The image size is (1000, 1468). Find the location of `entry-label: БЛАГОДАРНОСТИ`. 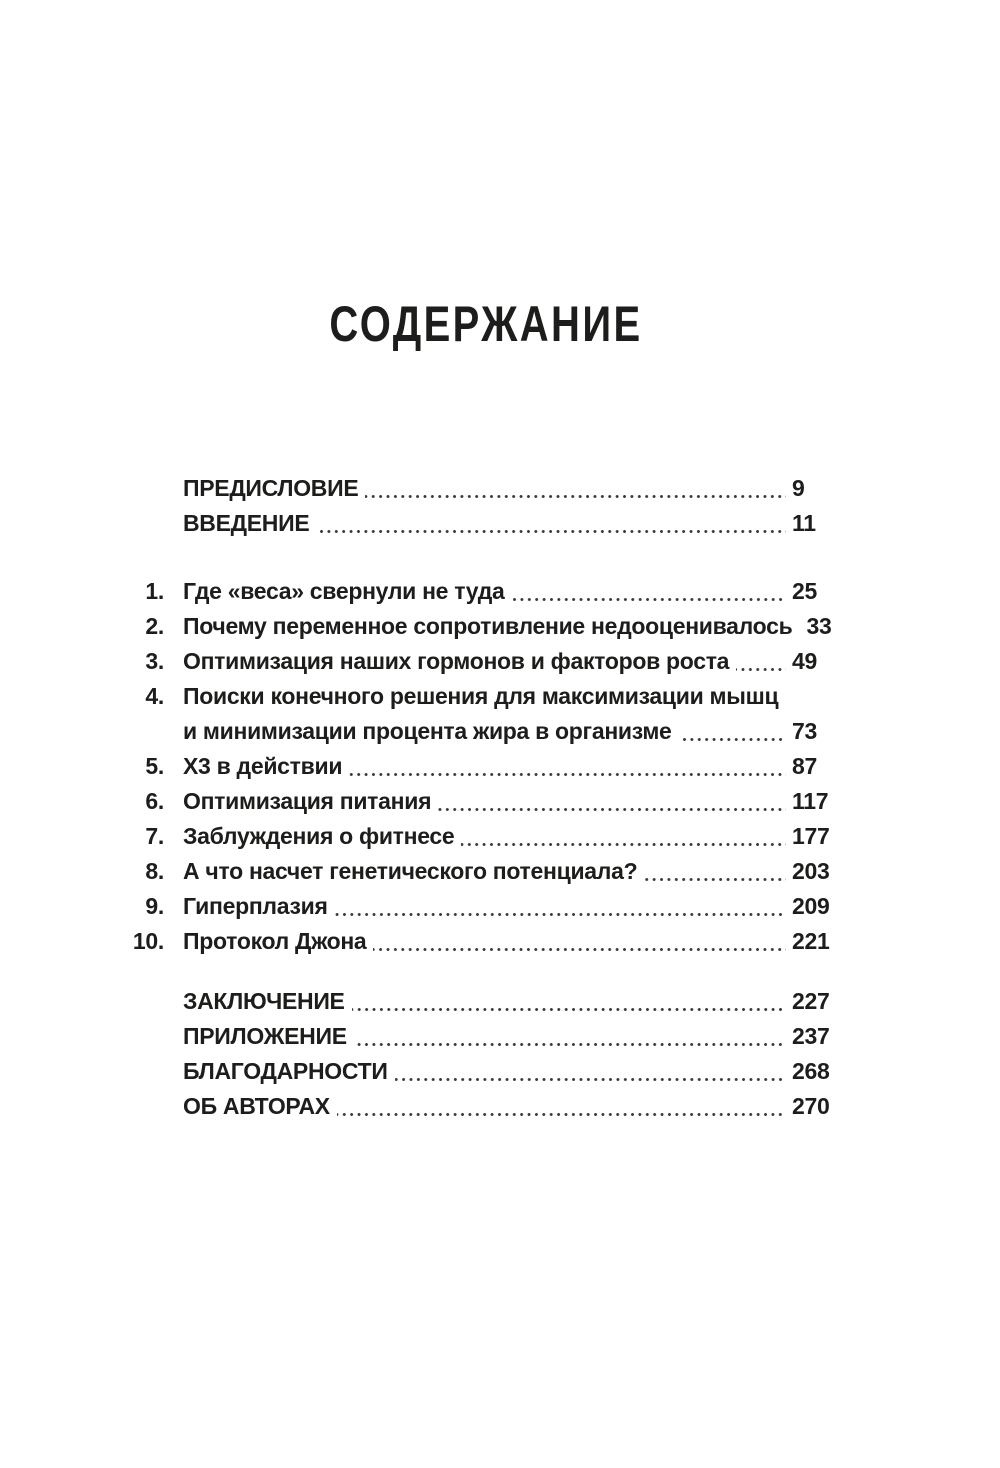

entry-label: БЛАГОДАРНОСТИ is located at coordinates (285, 1071).